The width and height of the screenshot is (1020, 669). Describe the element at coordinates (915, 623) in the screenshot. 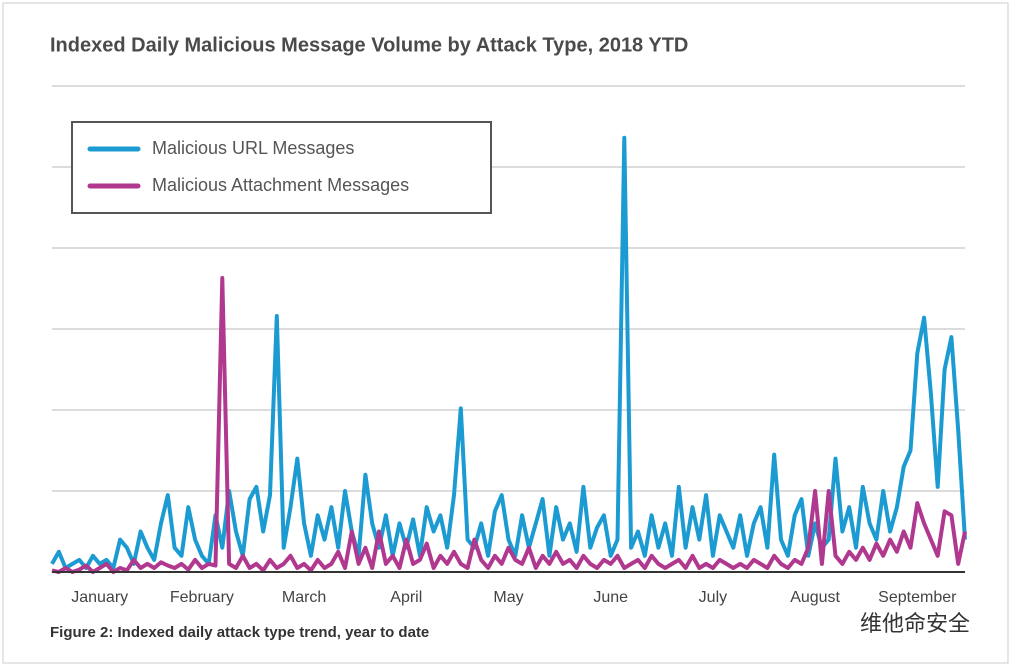

I see `watermark: 维他命安全` at that location.